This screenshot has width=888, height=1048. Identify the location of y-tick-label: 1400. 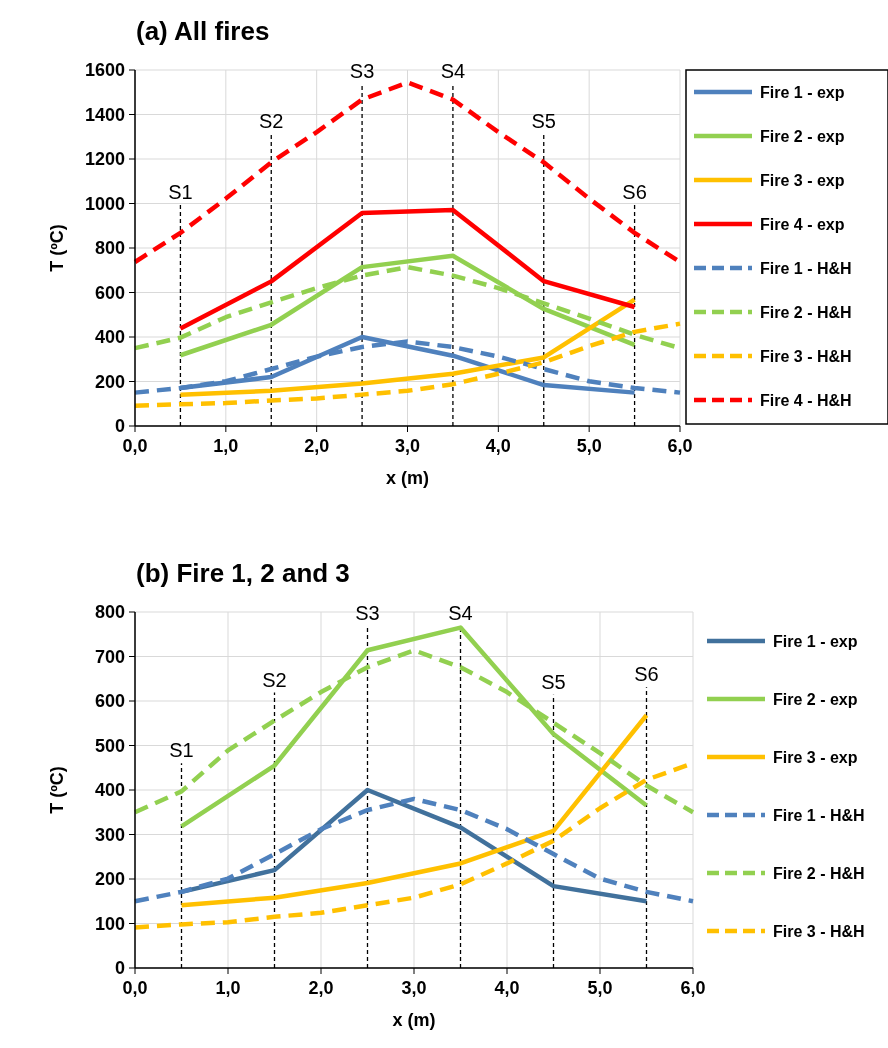
(104, 114).